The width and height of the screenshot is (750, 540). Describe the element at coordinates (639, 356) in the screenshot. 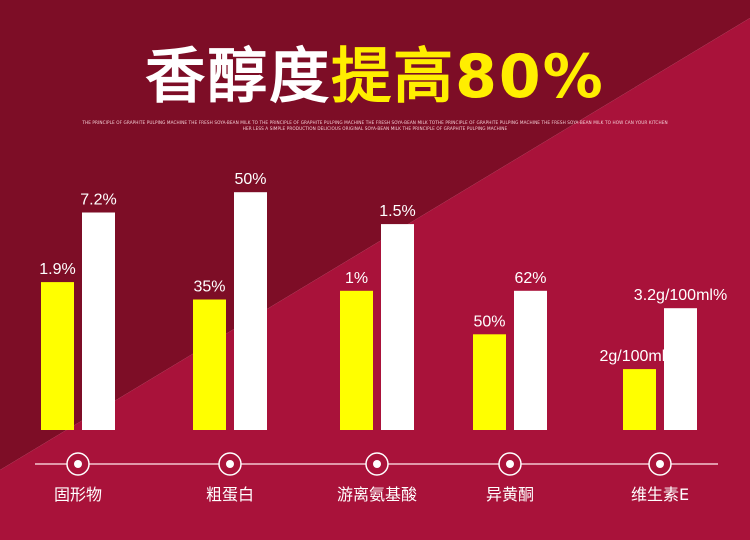

I see `data-label-yellow-5: 2g/100ml%` at that location.